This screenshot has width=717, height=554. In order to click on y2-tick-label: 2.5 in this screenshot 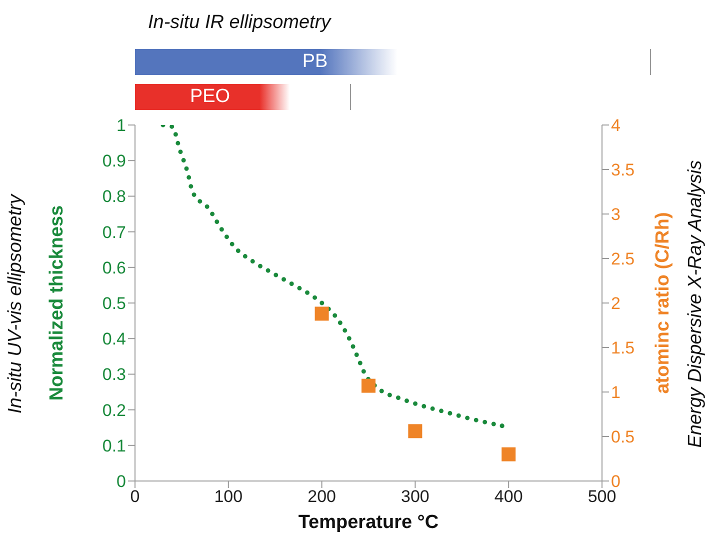, I will do `click(623, 259)`.